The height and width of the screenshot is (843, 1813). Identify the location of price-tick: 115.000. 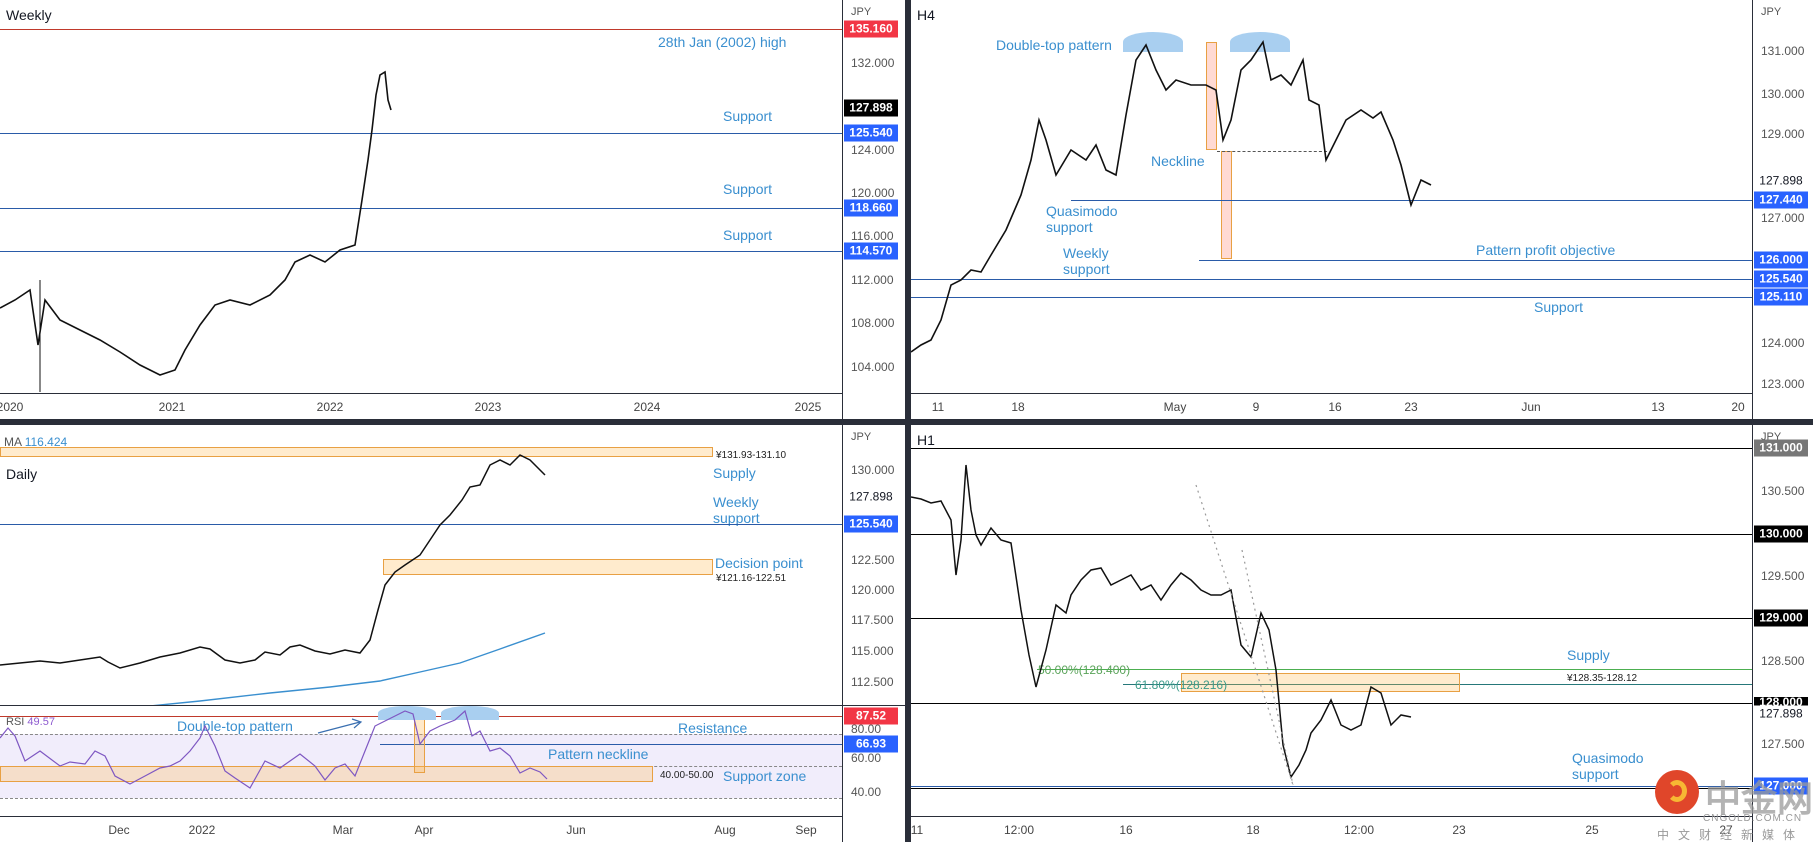
(872, 651).